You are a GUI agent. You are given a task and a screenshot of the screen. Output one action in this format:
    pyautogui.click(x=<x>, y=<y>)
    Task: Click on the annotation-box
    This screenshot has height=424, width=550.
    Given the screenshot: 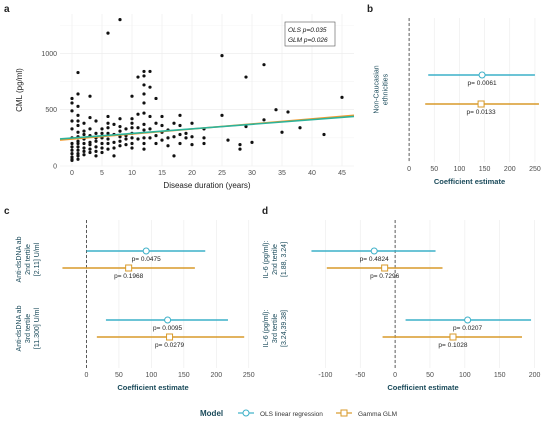 What is the action you would take?
    pyautogui.click(x=310, y=34)
    